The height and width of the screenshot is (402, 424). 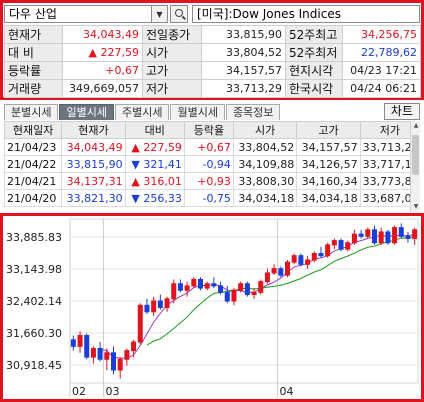 I want to click on vertical-scrollbar: ▲ ▼, so click(x=415, y=166).